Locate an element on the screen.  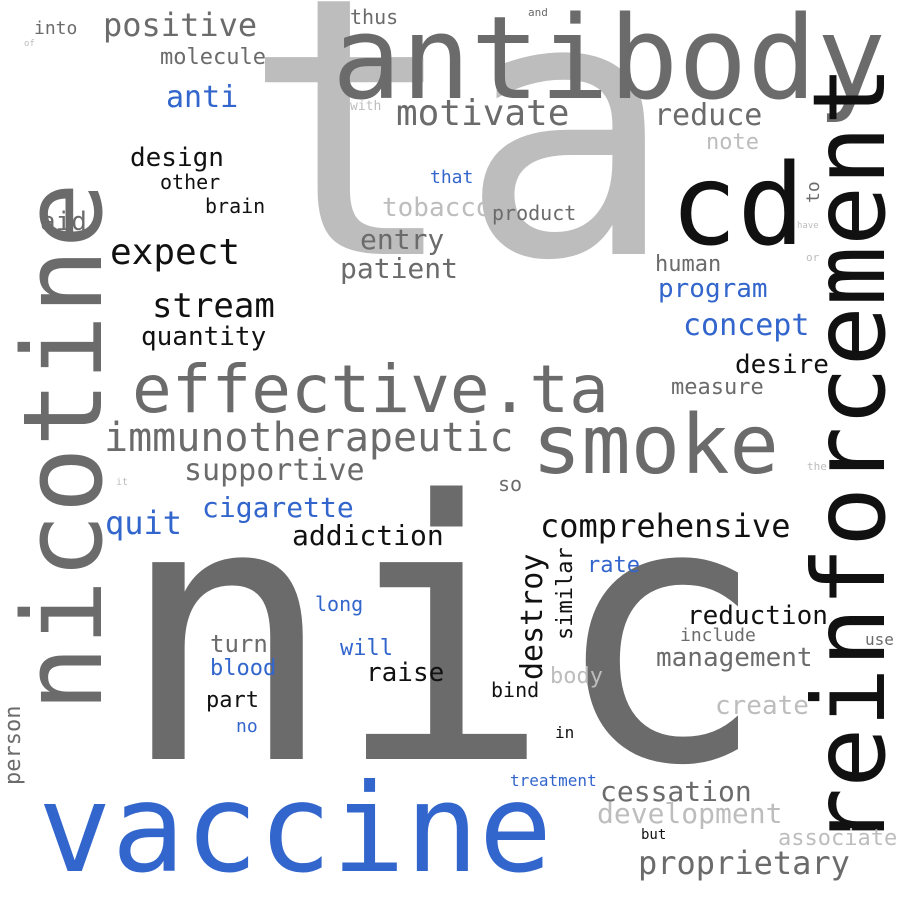
word-thus: thus is located at coordinates (374, 17).